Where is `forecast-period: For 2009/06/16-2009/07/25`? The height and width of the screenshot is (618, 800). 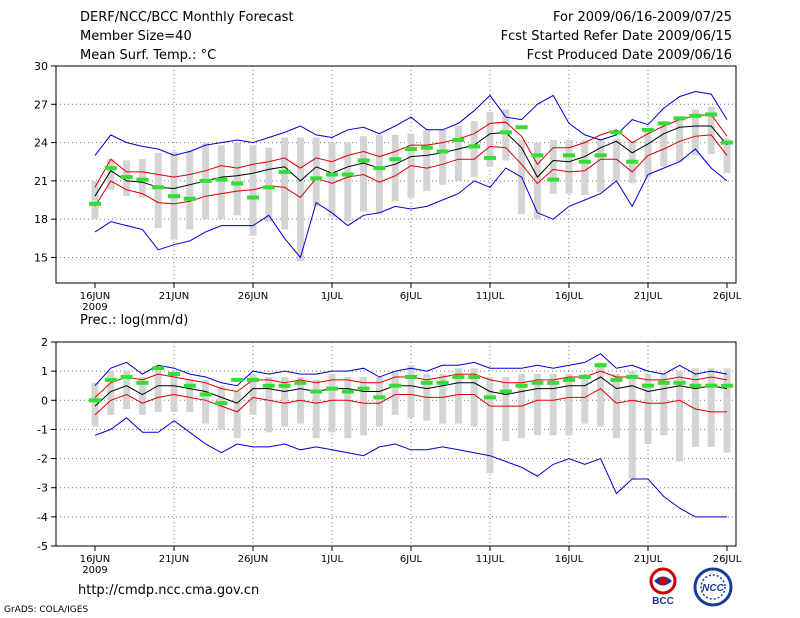 forecast-period: For 2009/06/16-2009/07/25 is located at coordinates (642, 17).